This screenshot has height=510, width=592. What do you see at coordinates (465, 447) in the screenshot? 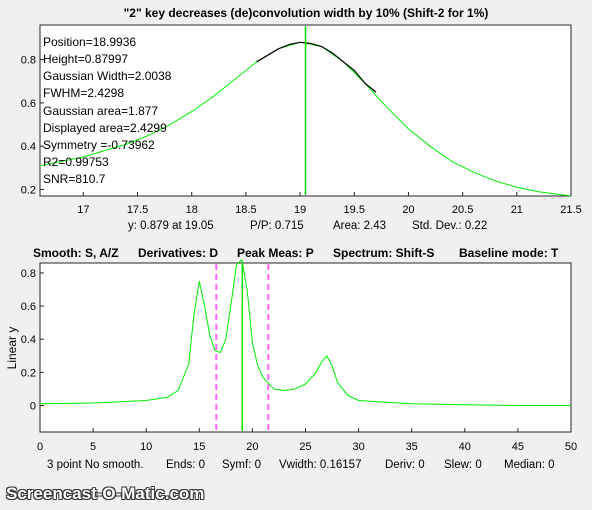
I see `bottom-x-tick-label: 40` at bounding box center [465, 447].